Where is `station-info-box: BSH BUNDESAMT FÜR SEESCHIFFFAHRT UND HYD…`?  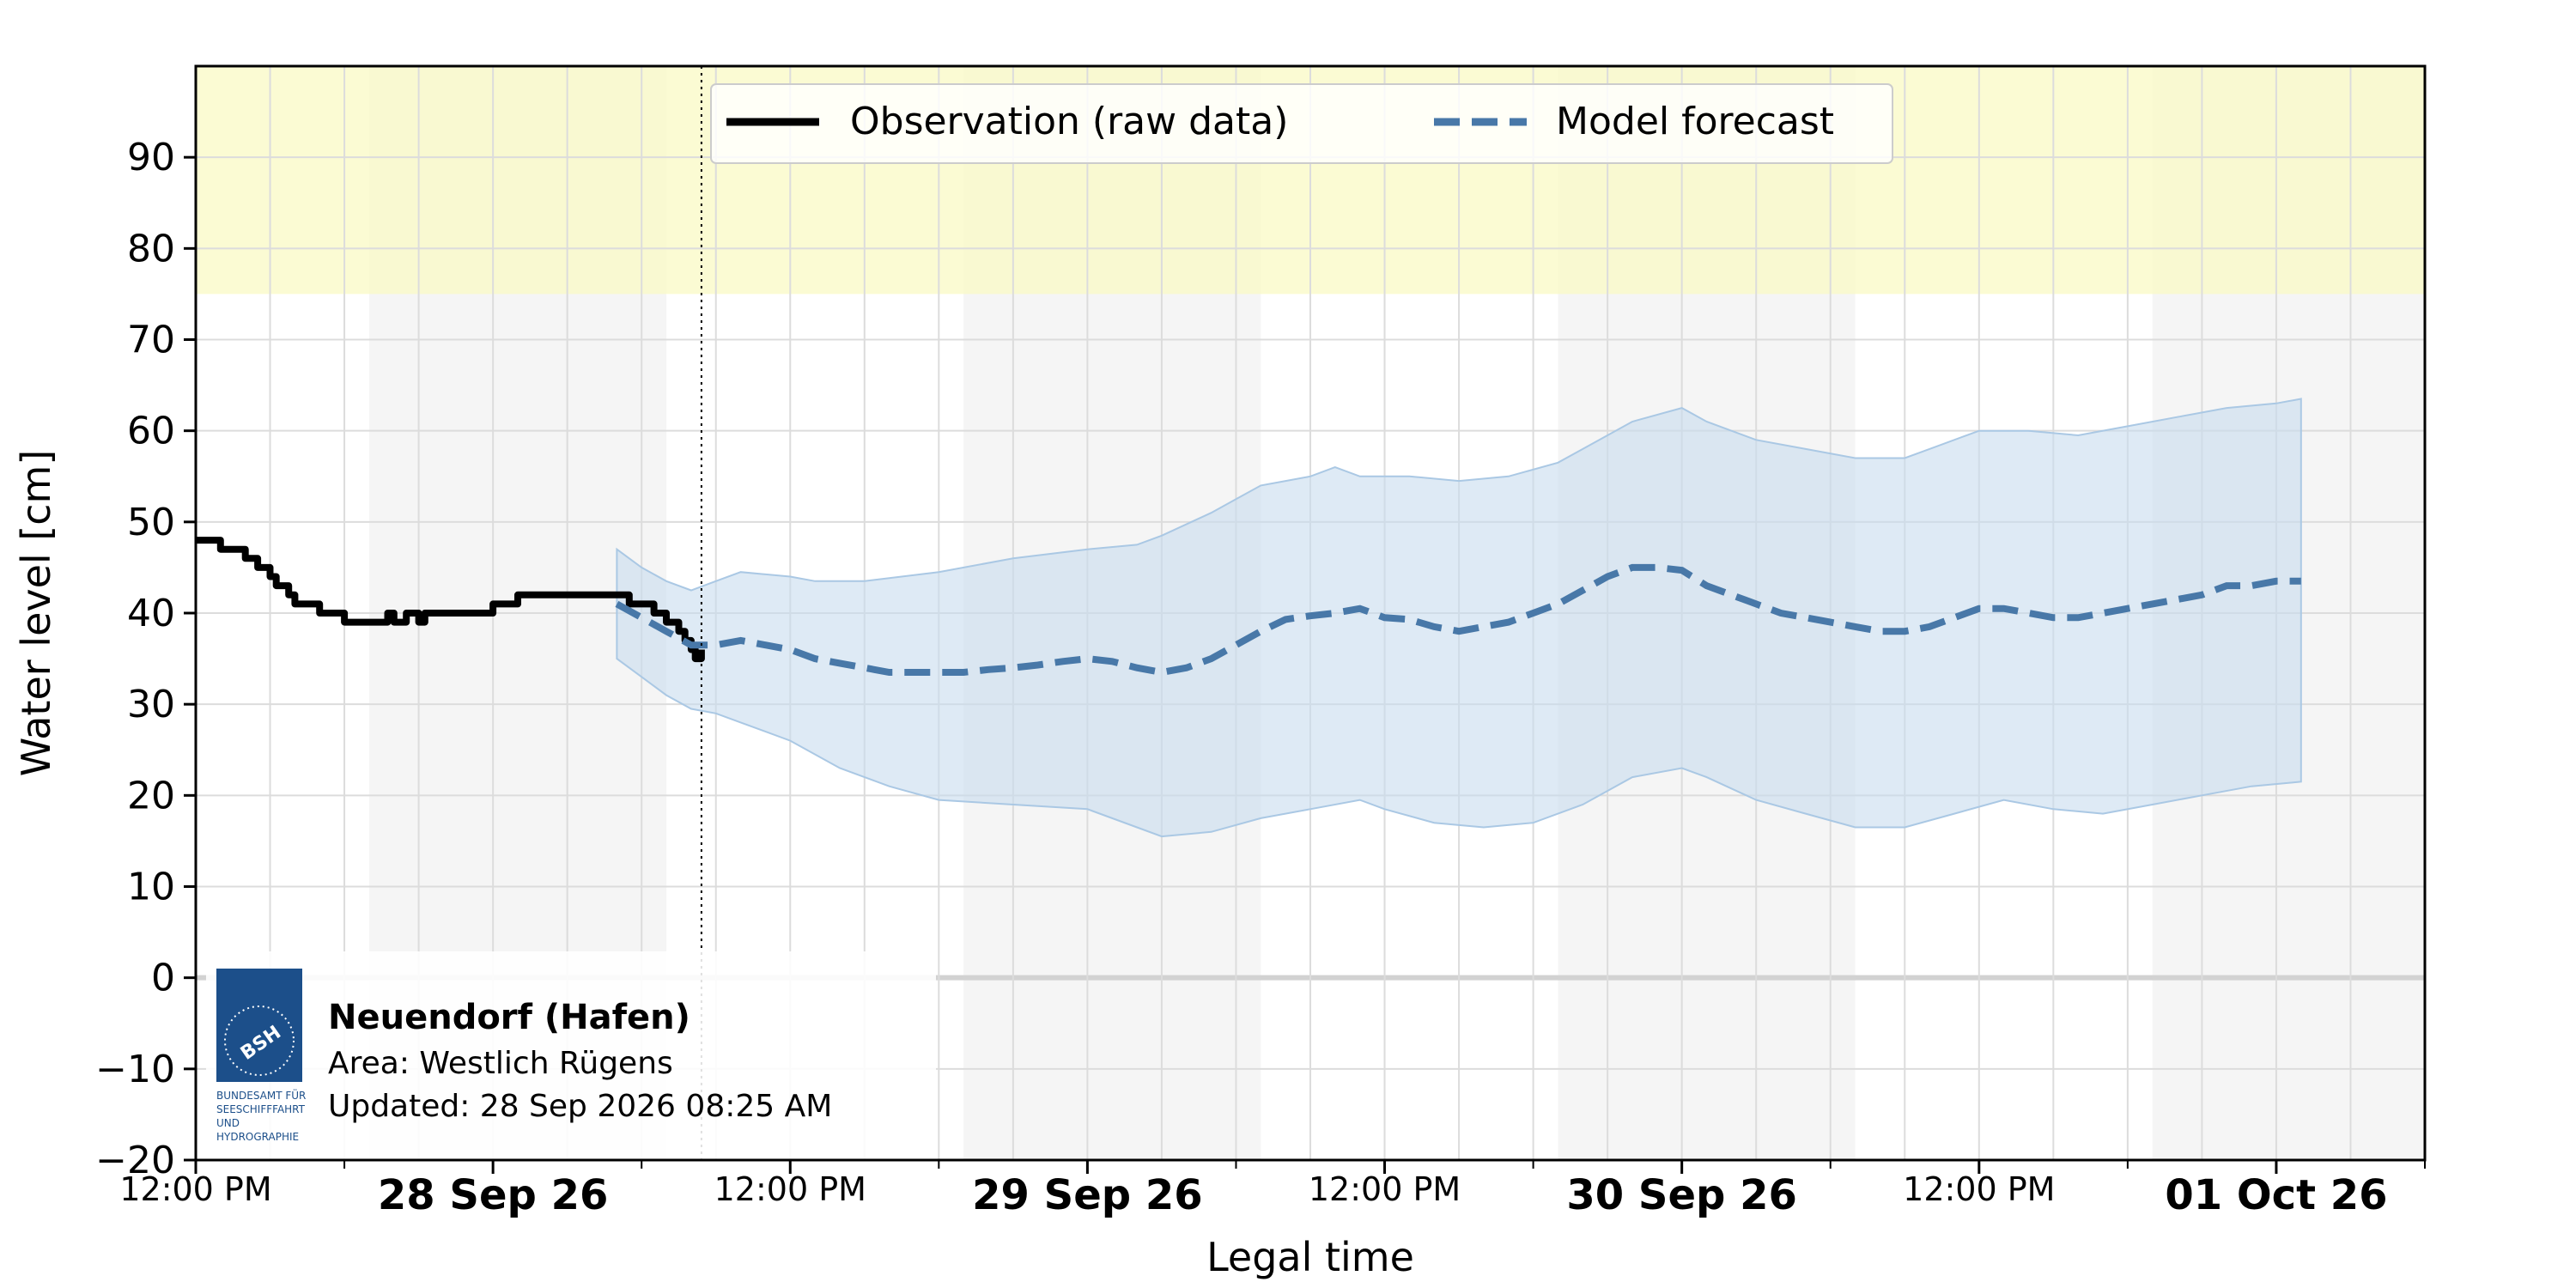 station-info-box: BSH BUNDESAMT FÜR SEESCHIFFFAHRT UND HYD… is located at coordinates (571, 1055).